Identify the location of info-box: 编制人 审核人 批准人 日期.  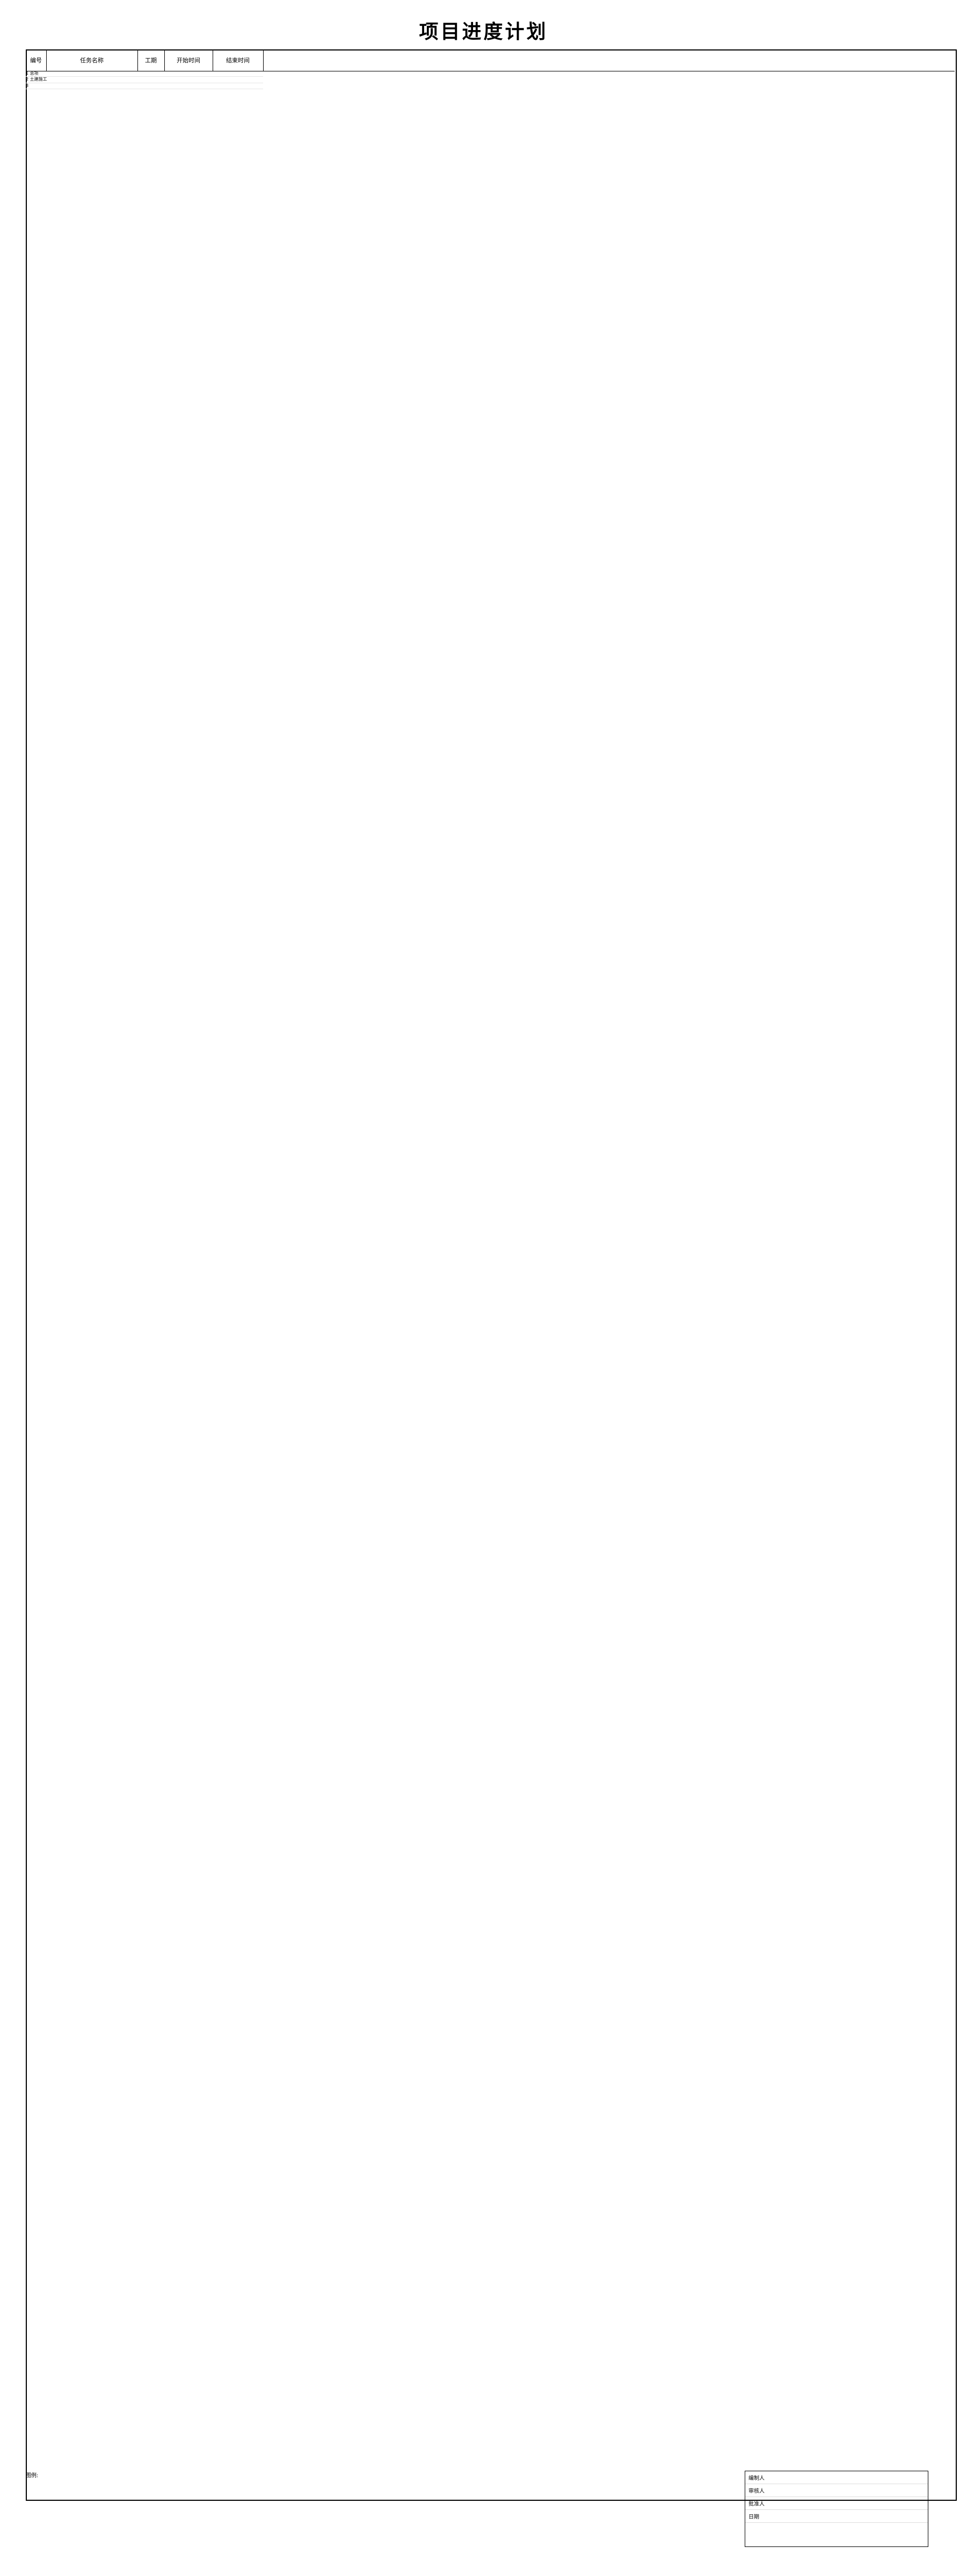
(836, 2509).